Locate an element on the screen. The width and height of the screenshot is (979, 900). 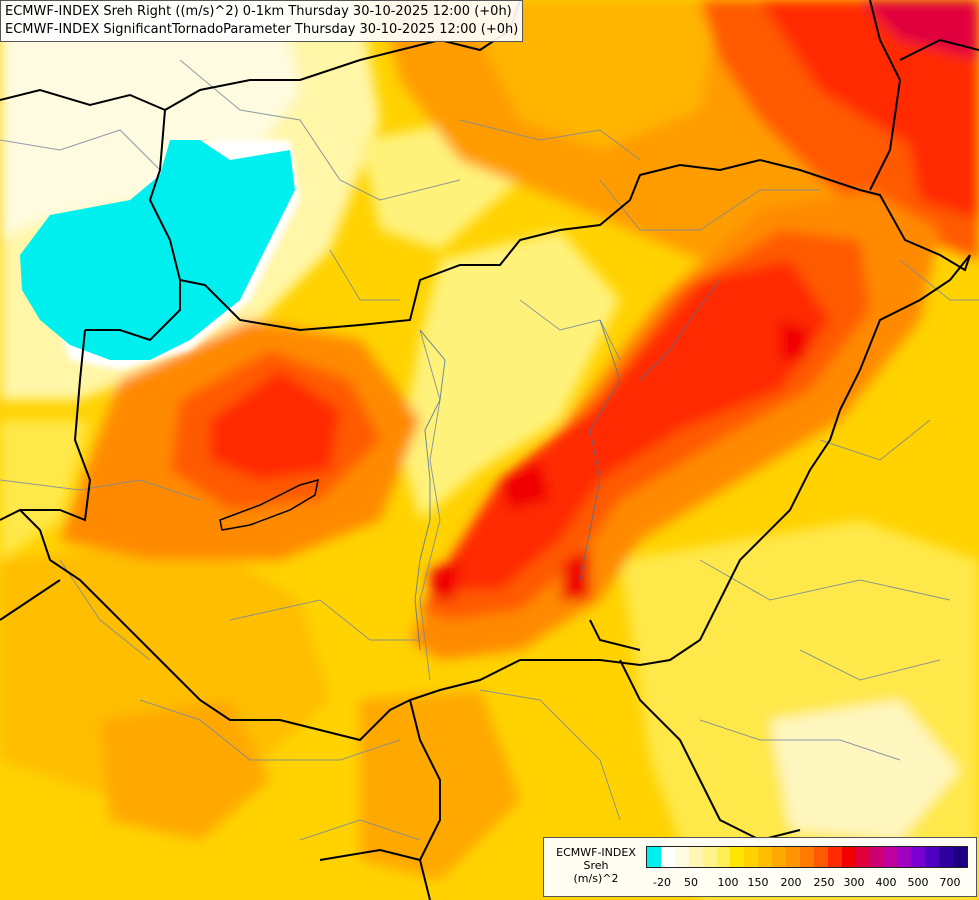
legend-title-line-2: Sreh is located at coordinates (596, 865).